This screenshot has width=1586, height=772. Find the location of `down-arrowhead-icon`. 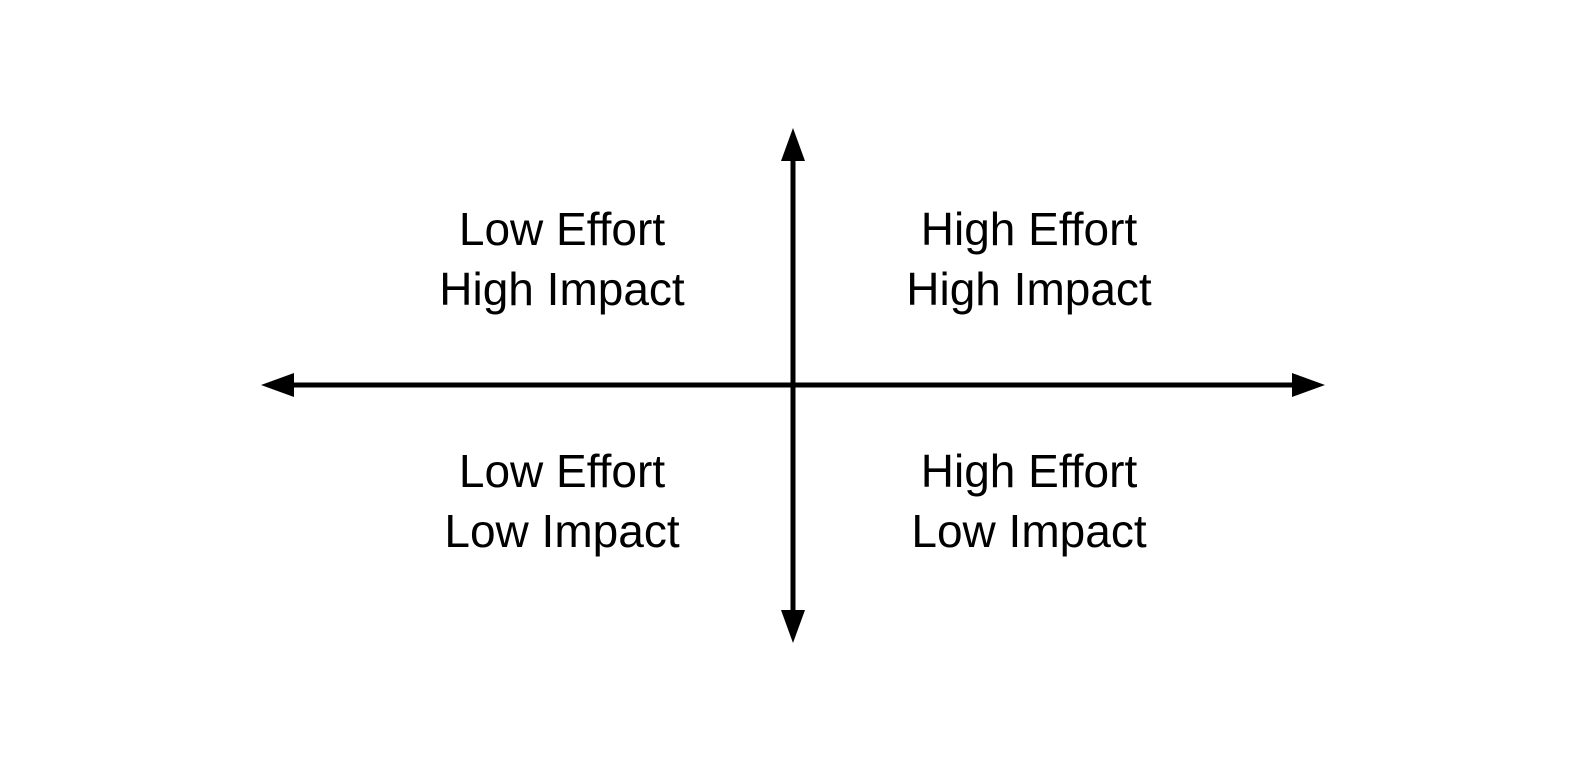

down-arrowhead-icon is located at coordinates (793, 626).